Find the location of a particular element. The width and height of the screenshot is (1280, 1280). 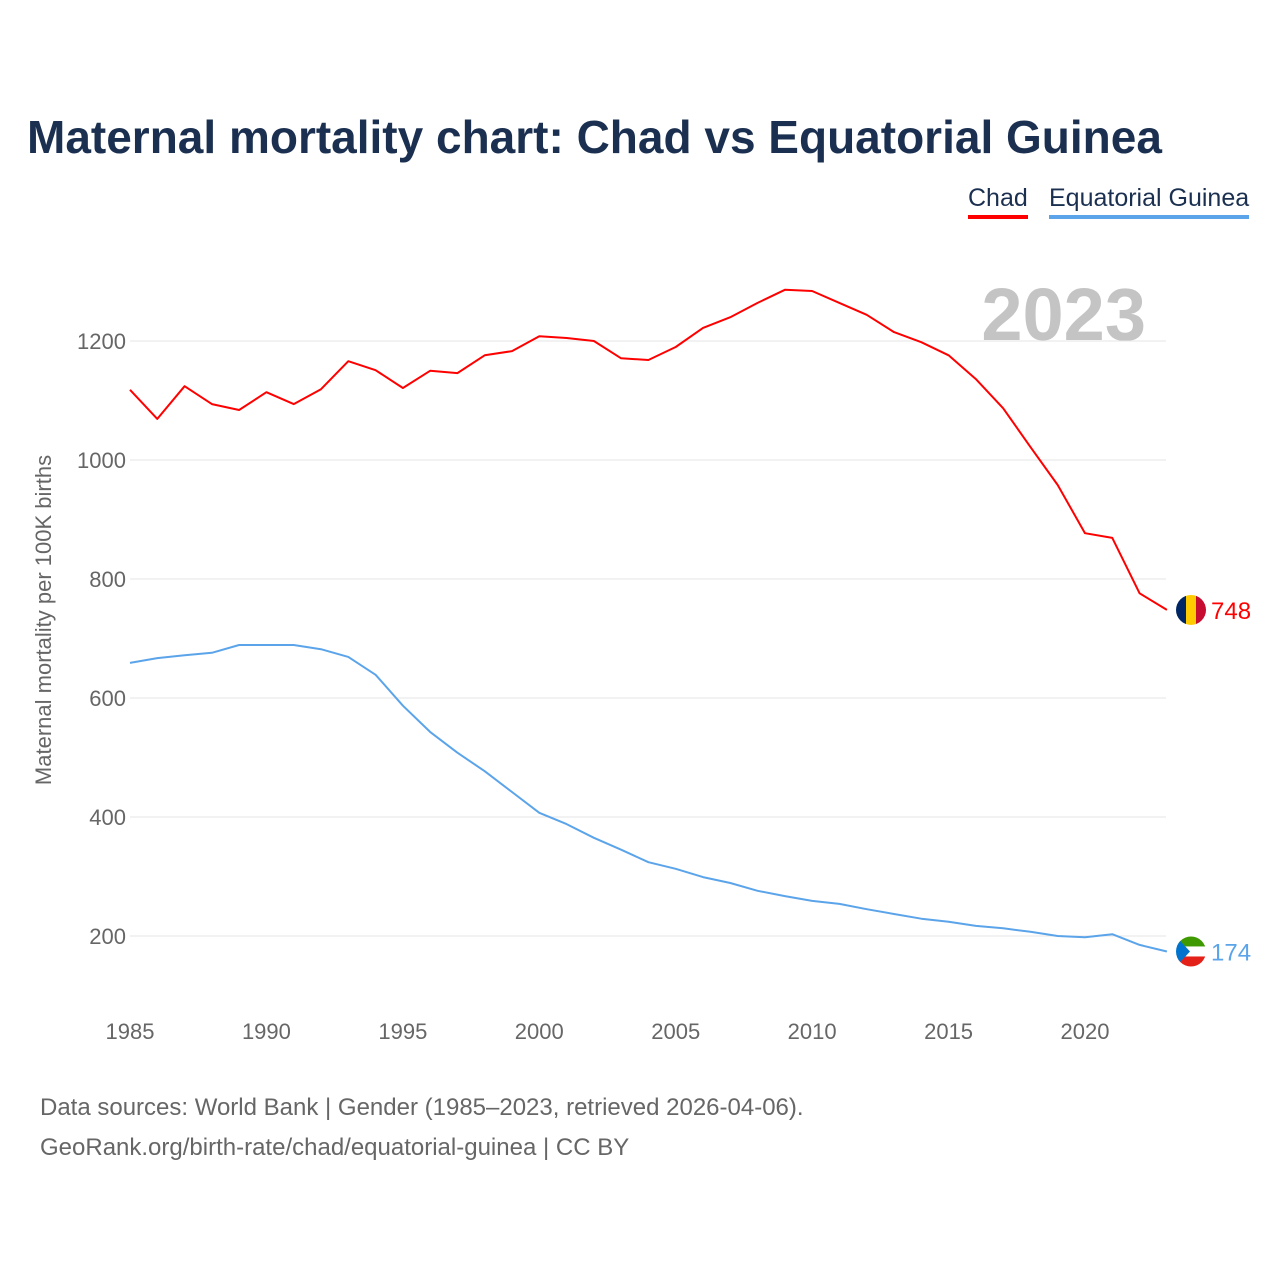

y-tick-label: 800 is located at coordinates (107, 579).